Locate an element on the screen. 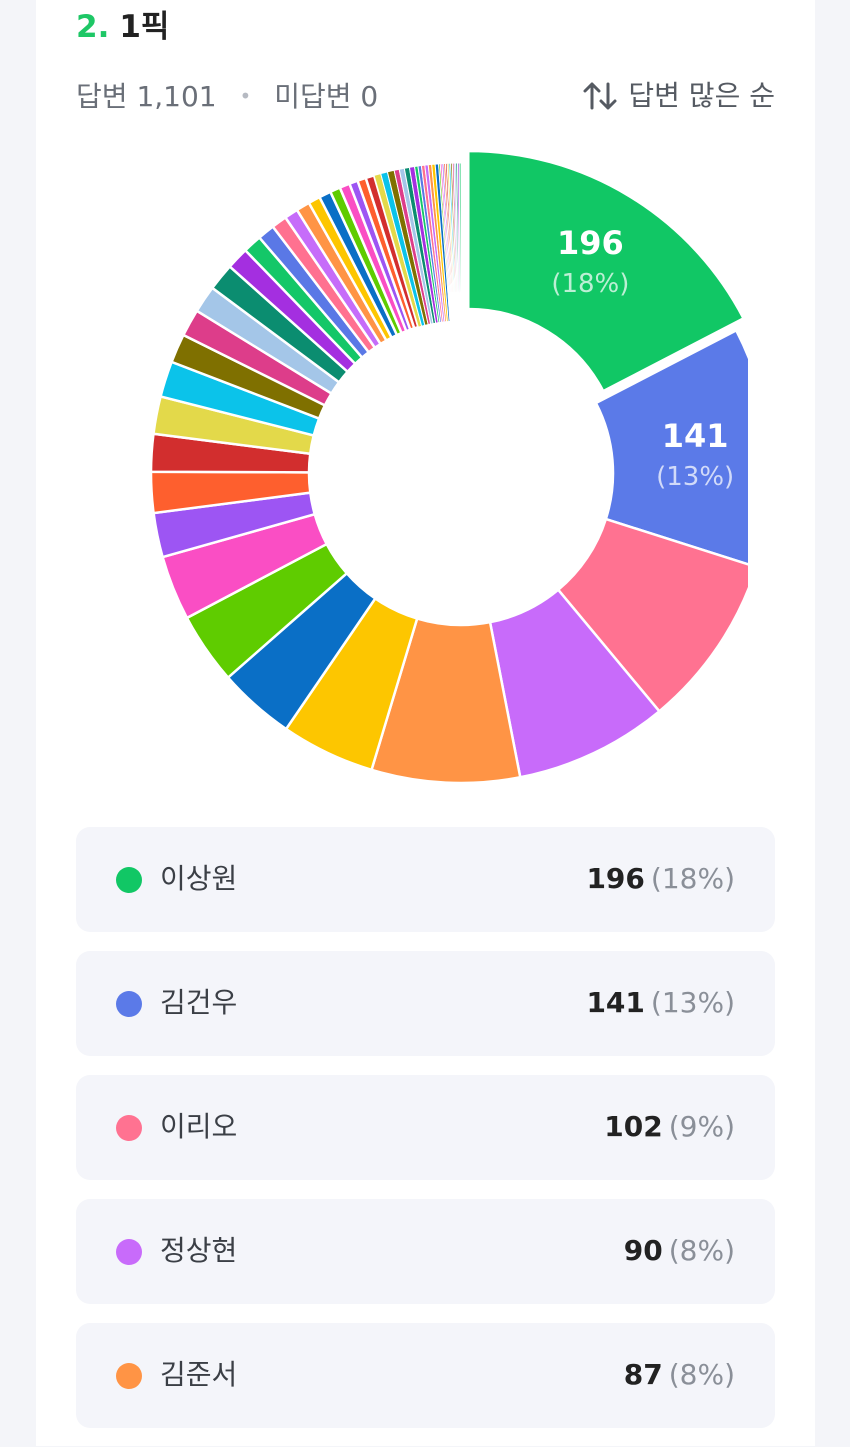  result-value: 196 (18%) is located at coordinates (660, 879).